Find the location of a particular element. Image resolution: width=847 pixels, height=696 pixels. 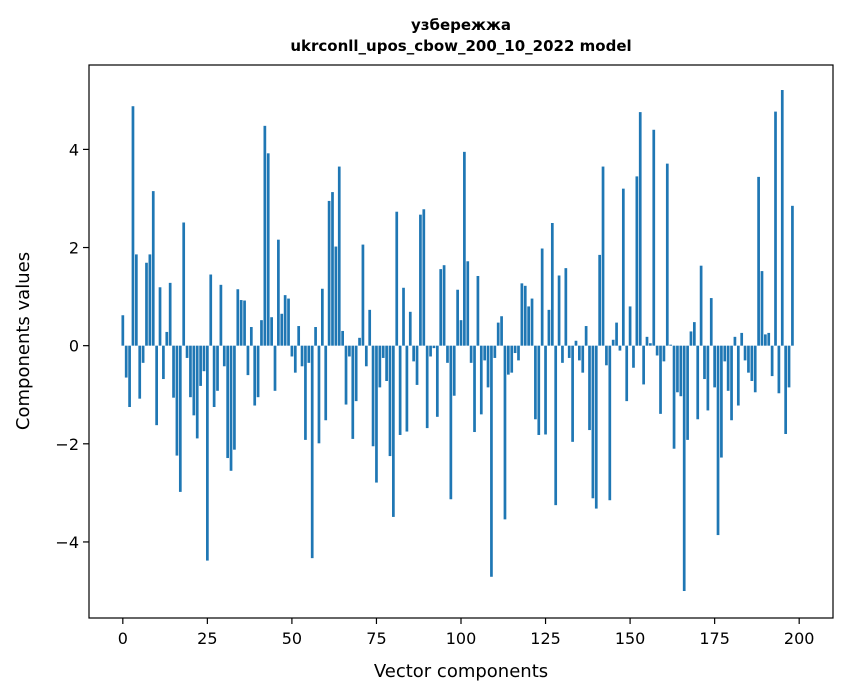

y-tick-label: 4 is located at coordinates (74, 149).